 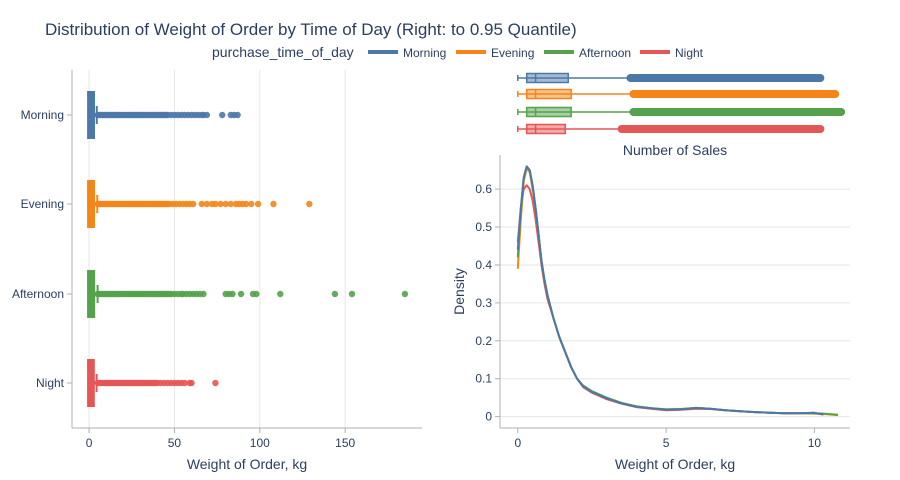 What do you see at coordinates (681, 103) in the screenshot?
I see `right-boxplot-panel` at bounding box center [681, 103].